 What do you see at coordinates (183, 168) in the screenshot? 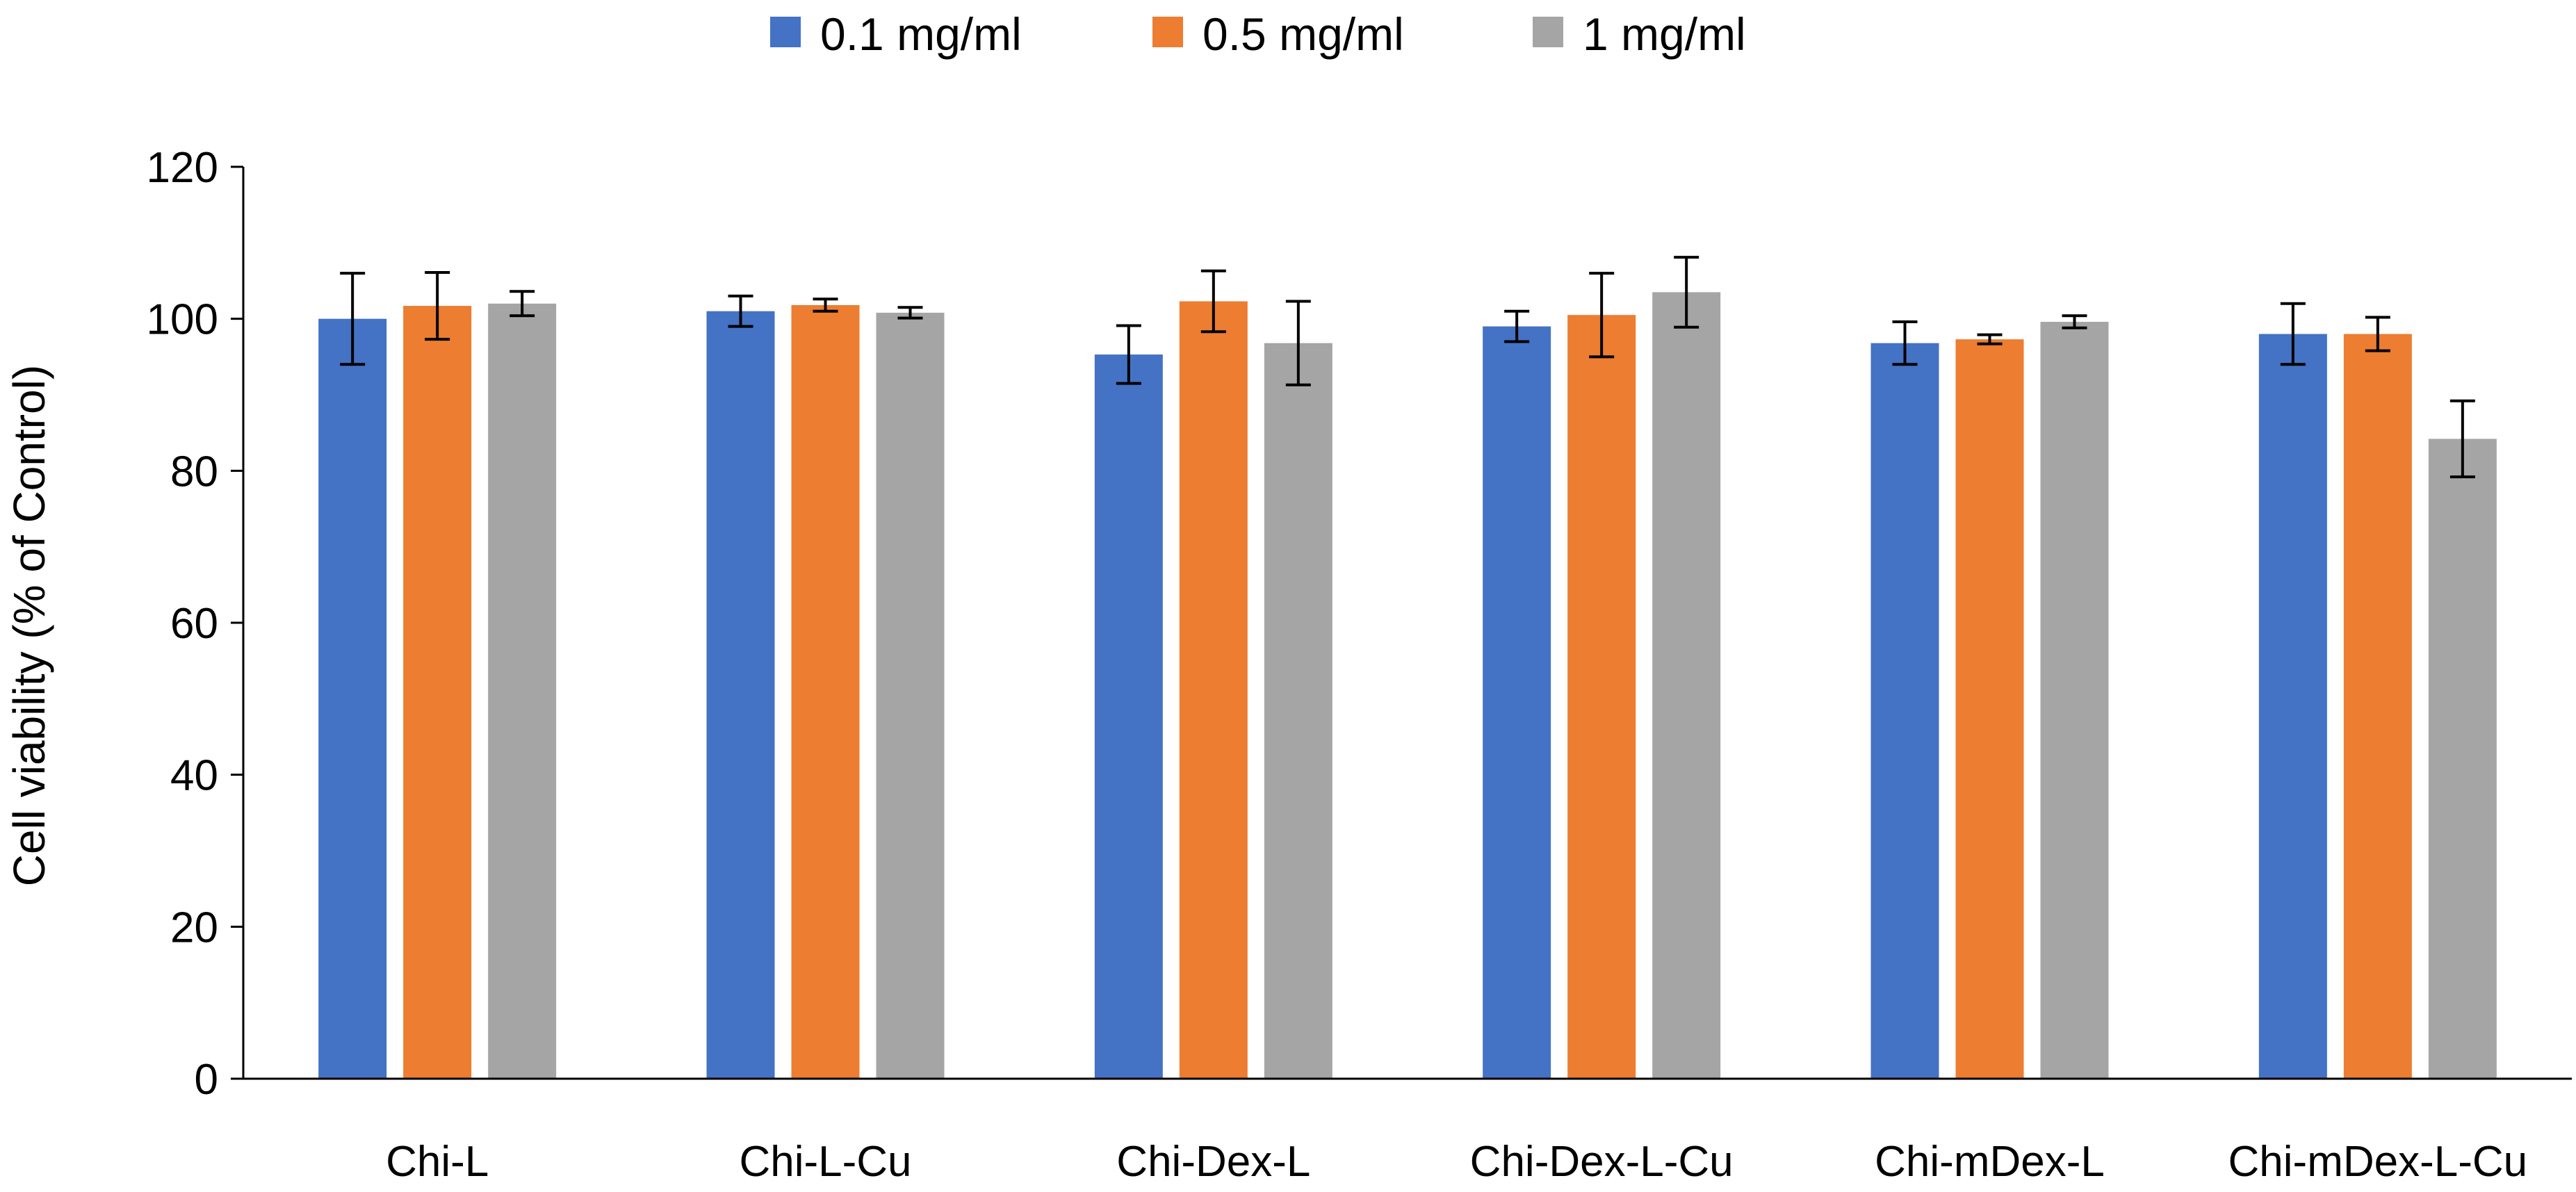
I see `y-tick-label: 120` at bounding box center [183, 168].